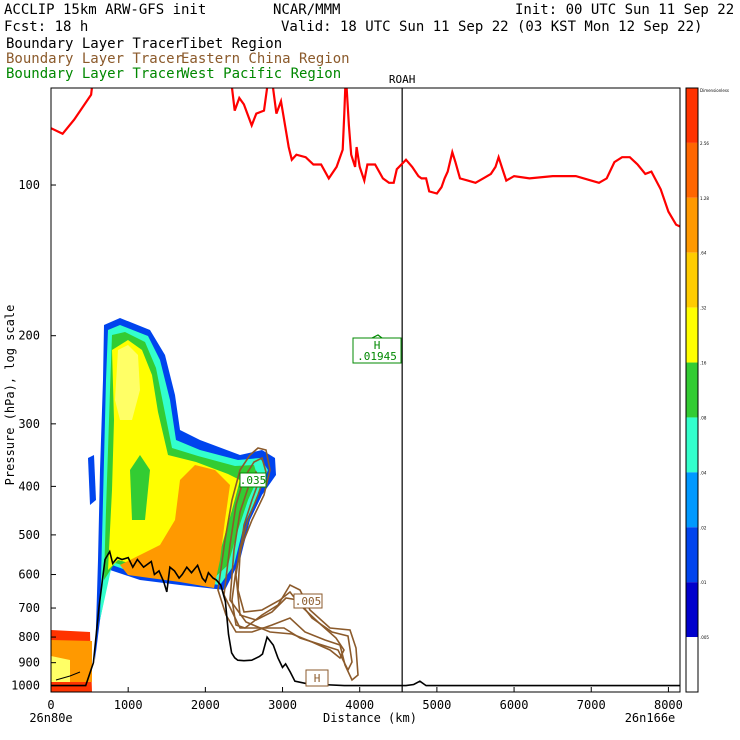 The image size is (740, 740). What do you see at coordinates (703, 308) in the screenshot?
I see `colorbar-label: .32` at bounding box center [703, 308].